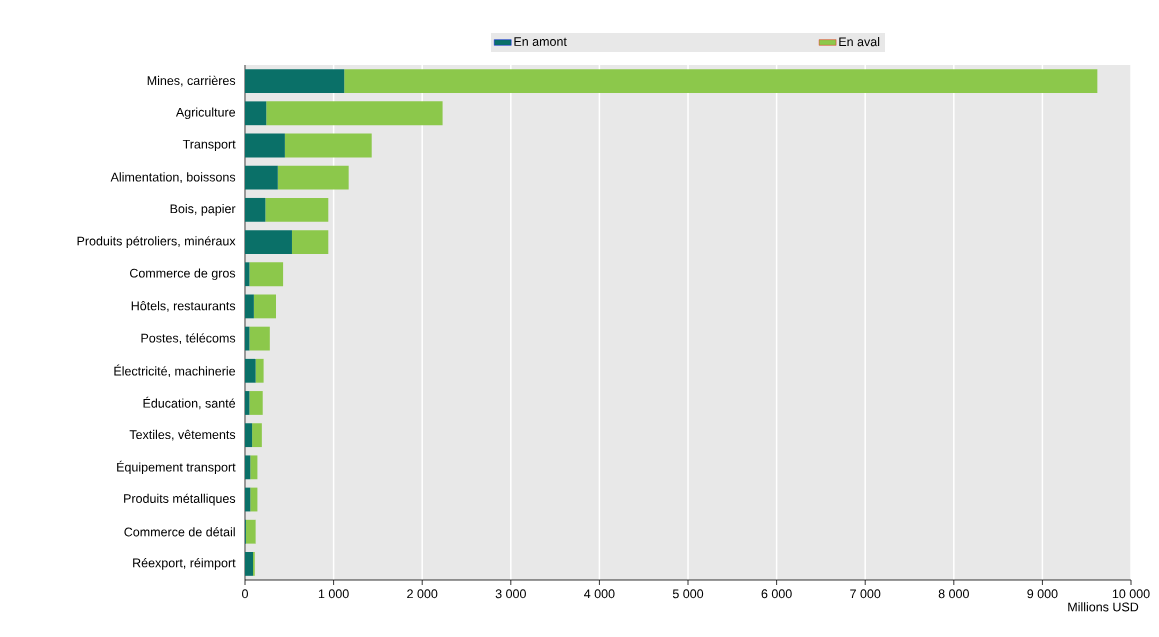 Image resolution: width=1159 pixels, height=637 pixels. What do you see at coordinates (203, 210) in the screenshot?
I see `y-tick-label: Bois, papier` at bounding box center [203, 210].